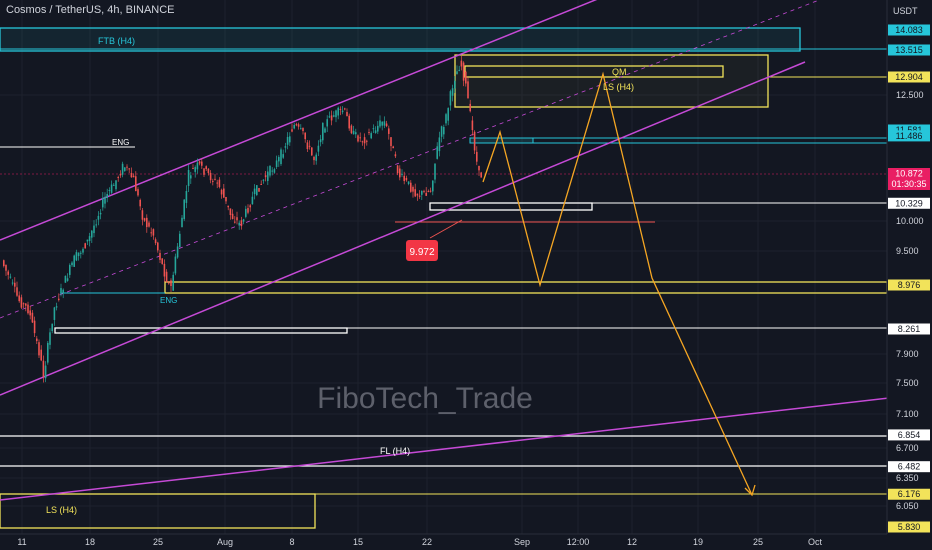 Image resolution: width=932 pixels, height=550 pixels. Describe the element at coordinates (422, 250) in the screenshot. I see `low-badge` at that location.